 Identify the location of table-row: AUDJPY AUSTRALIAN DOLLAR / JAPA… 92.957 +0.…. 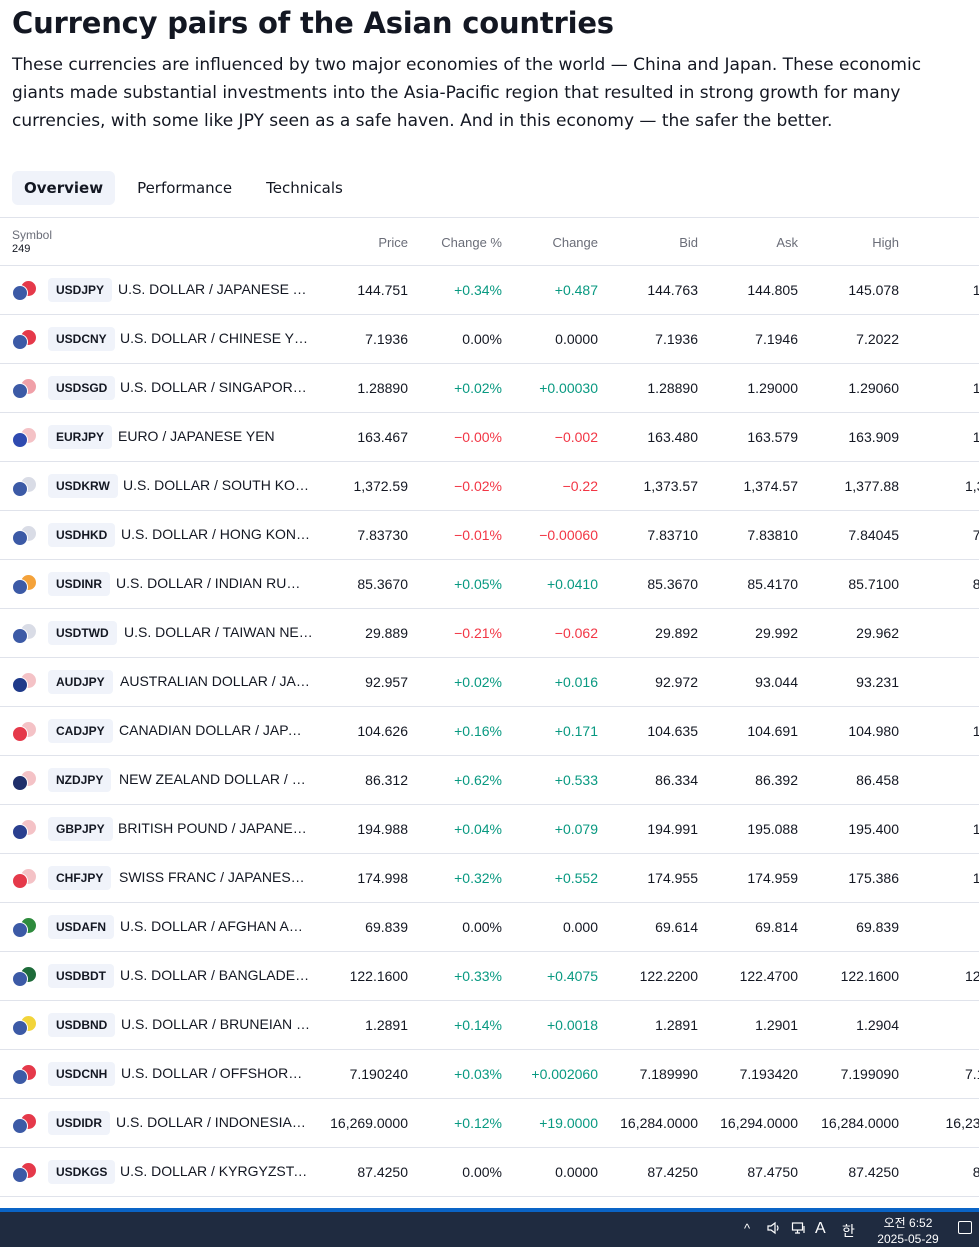
(489, 682).